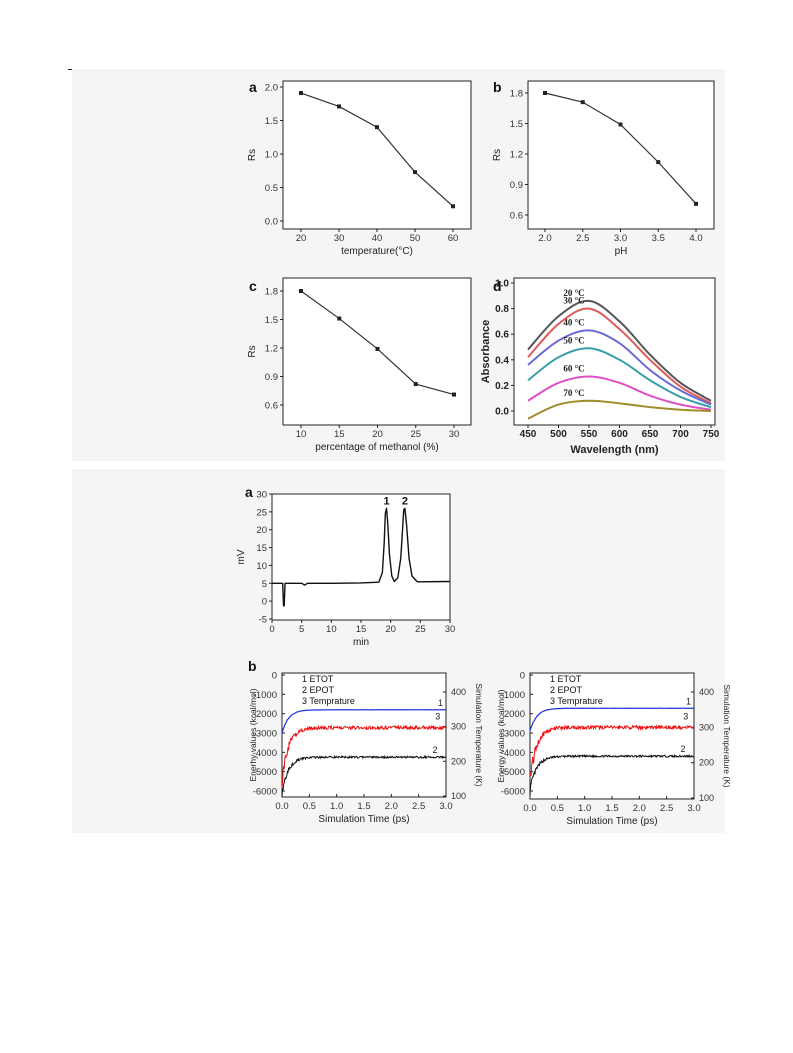 This screenshot has width=793, height=1053. Describe the element at coordinates (573, 301) in the screenshot. I see `series-label: 30 °C` at that location.